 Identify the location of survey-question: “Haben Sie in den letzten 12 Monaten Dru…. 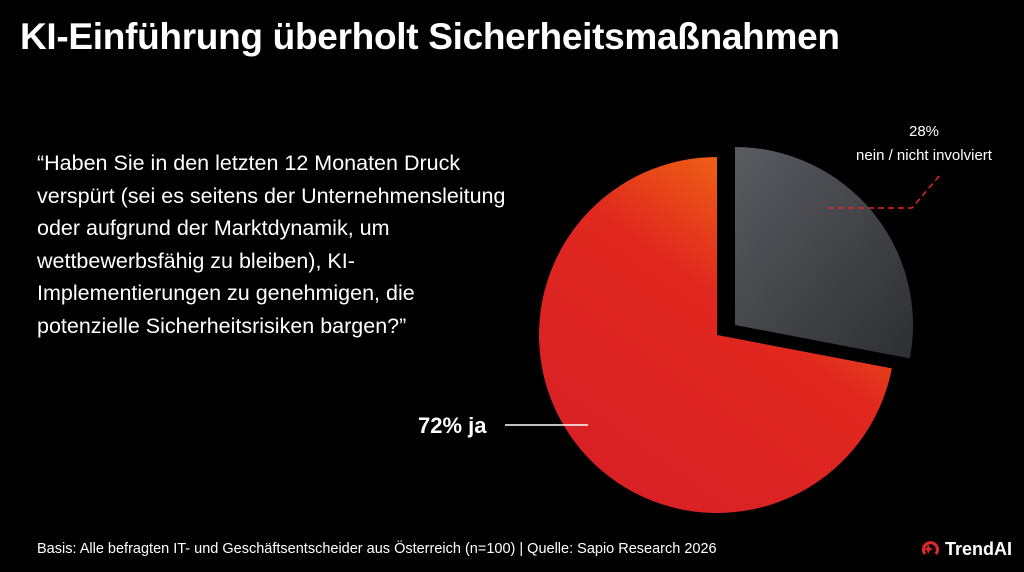
(271, 244).